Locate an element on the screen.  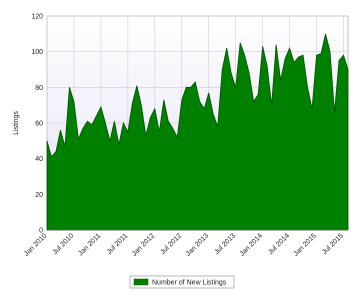
x-tick-label: Jul 2015 is located at coordinates (333, 244).